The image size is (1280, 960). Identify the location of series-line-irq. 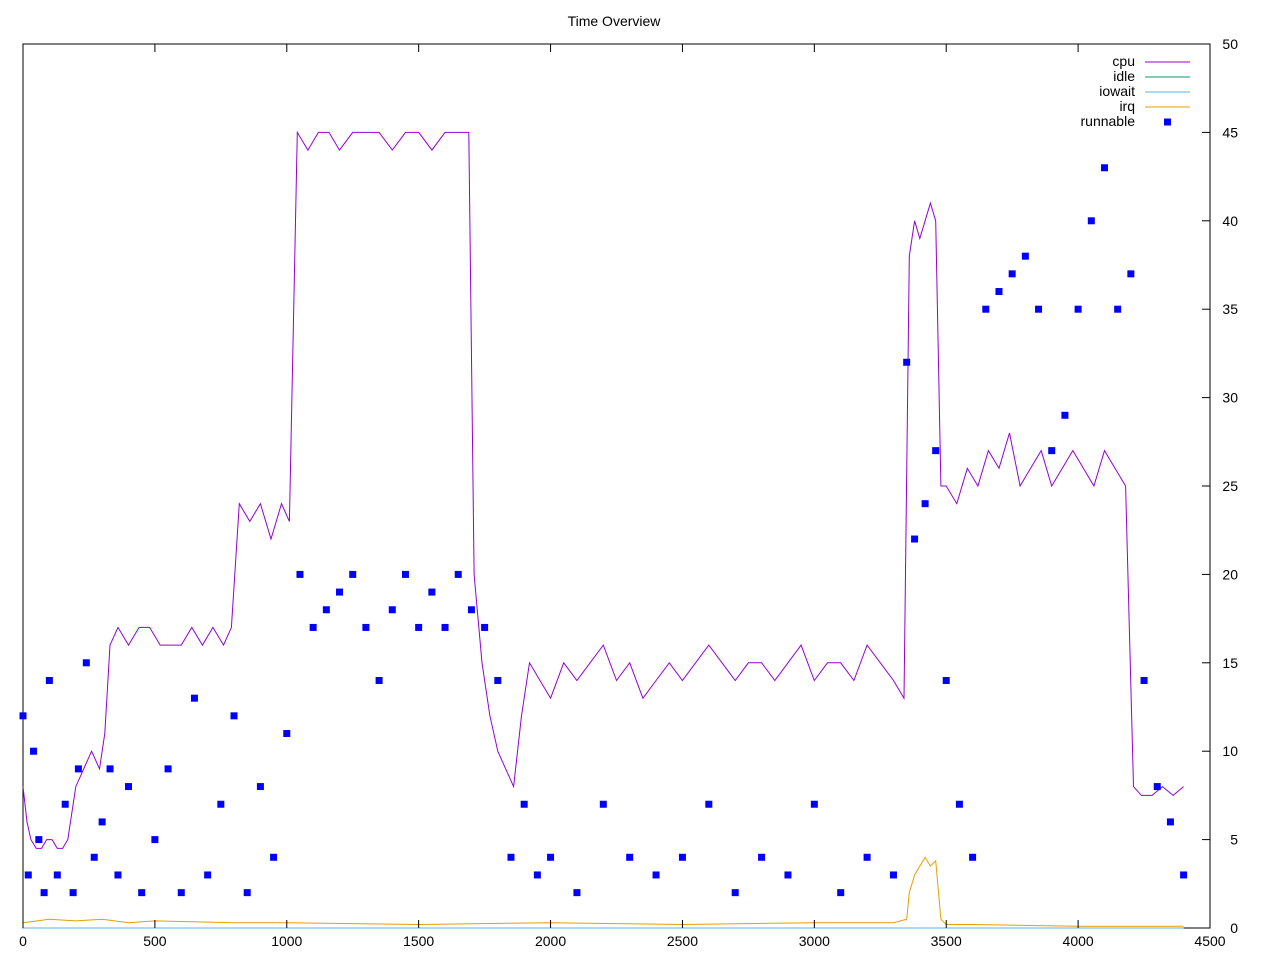
(603, 891).